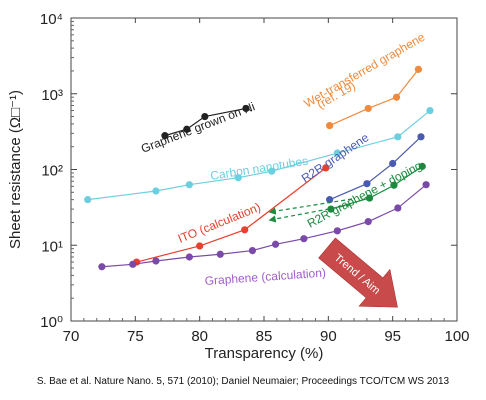  I want to click on x-tick-label: 90, so click(328, 336).